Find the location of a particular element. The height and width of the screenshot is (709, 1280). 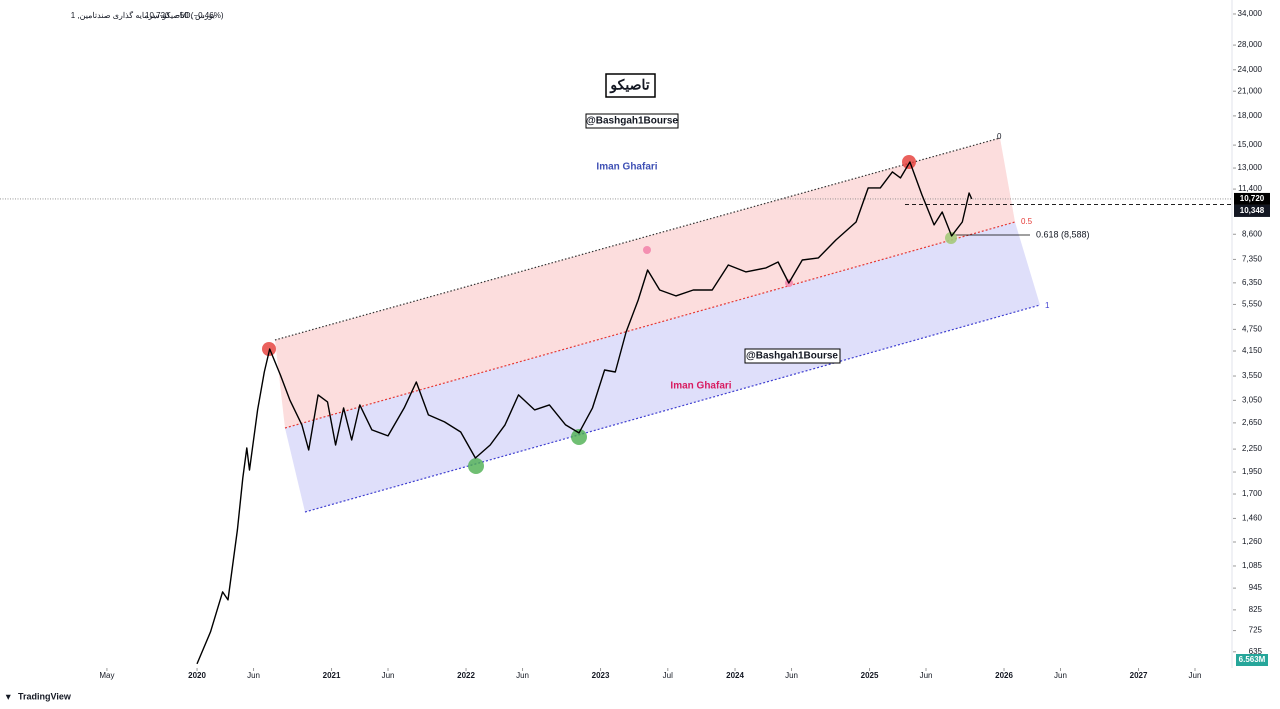

volume-box is located at coordinates (1252, 660).